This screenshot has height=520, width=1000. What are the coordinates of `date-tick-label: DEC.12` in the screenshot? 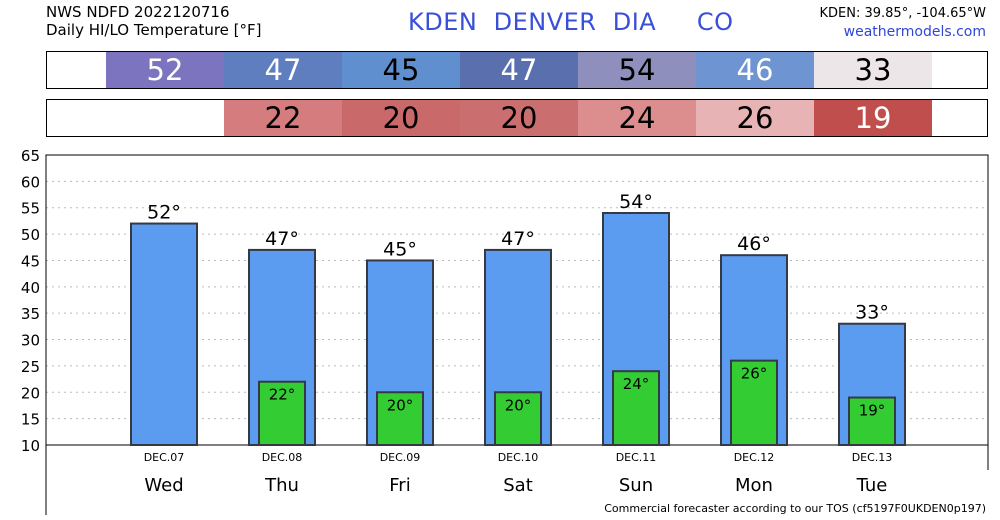 It's located at (754, 457).